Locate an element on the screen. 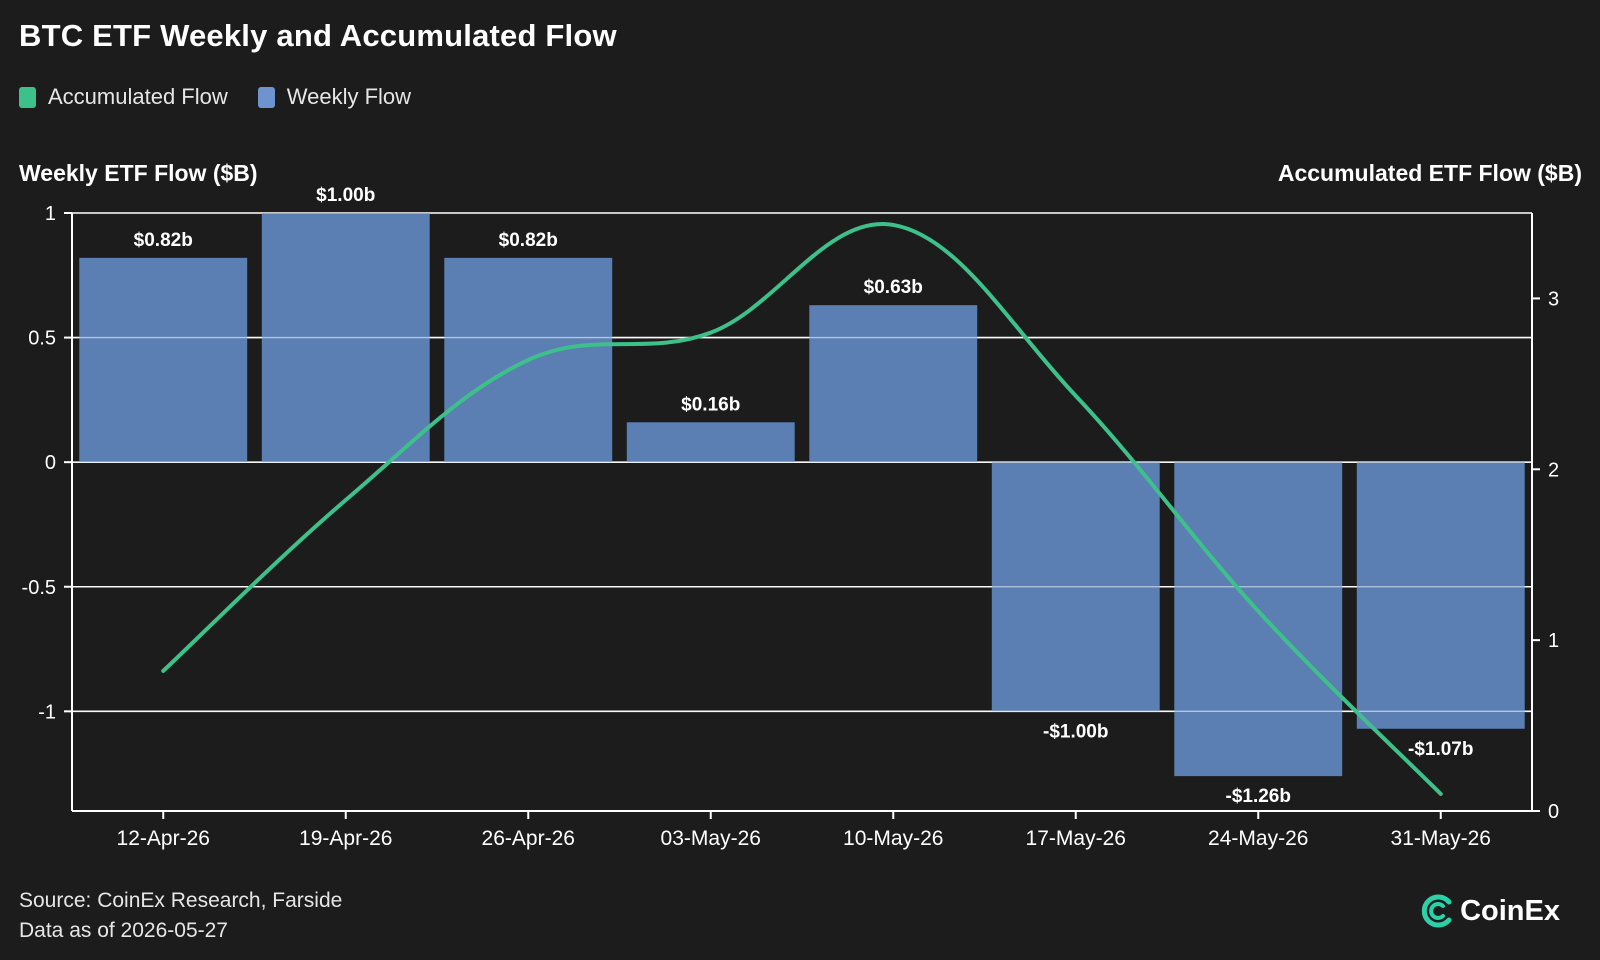 Image resolution: width=1600 pixels, height=960 pixels. legend-swatch-accumulated is located at coordinates (27, 97).